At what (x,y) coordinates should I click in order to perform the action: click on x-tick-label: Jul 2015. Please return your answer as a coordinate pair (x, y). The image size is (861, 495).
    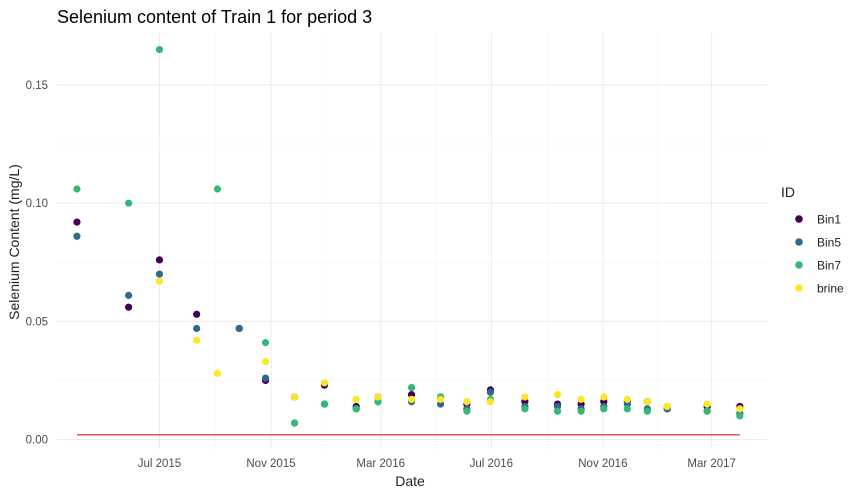
    Looking at the image, I should click on (159, 464).